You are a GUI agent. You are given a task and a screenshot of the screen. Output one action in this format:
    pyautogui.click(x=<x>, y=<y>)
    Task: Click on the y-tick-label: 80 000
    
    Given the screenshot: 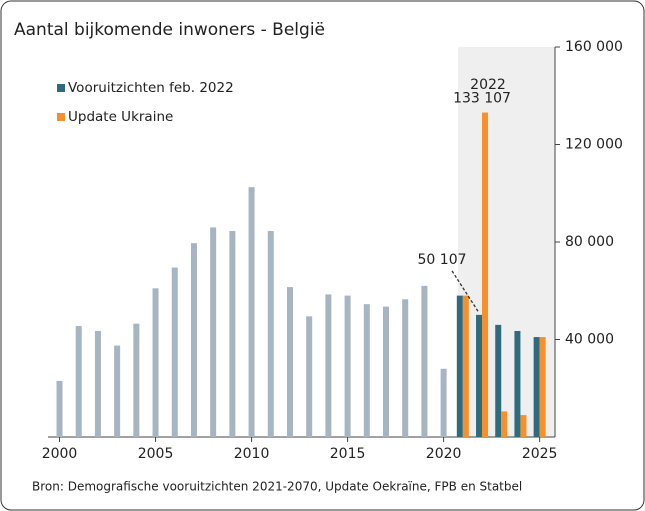 What is the action you would take?
    pyautogui.click(x=589, y=242)
    